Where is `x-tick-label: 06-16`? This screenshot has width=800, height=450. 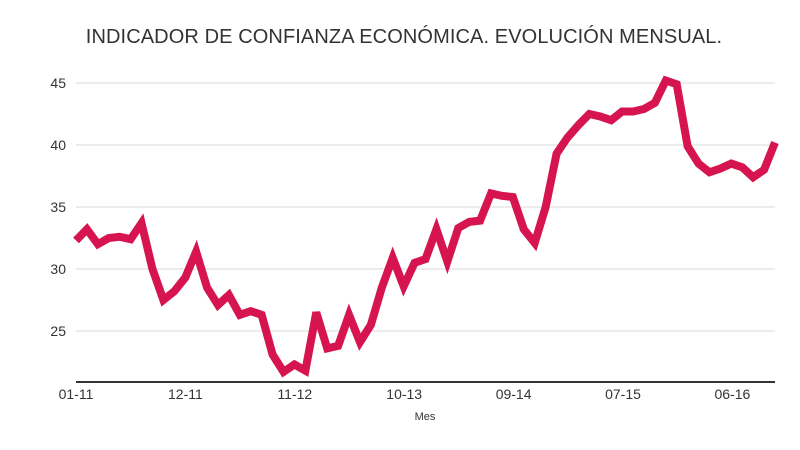 x-tick-label: 06-16 is located at coordinates (732, 394).